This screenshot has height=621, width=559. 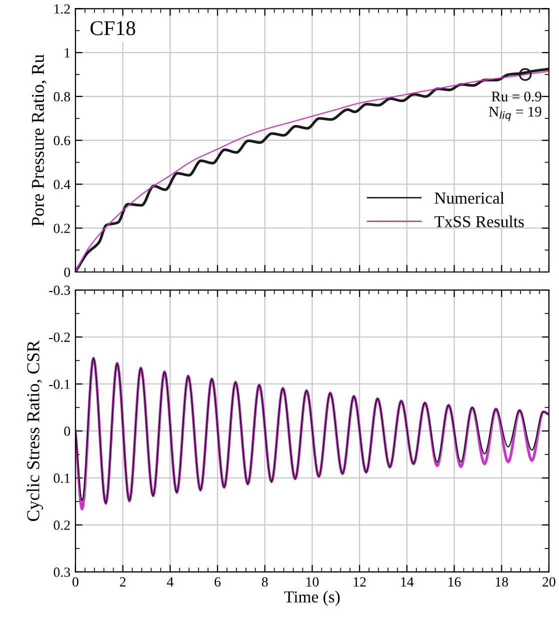 I want to click on y-tick-label: 0.1, so click(x=62, y=478).